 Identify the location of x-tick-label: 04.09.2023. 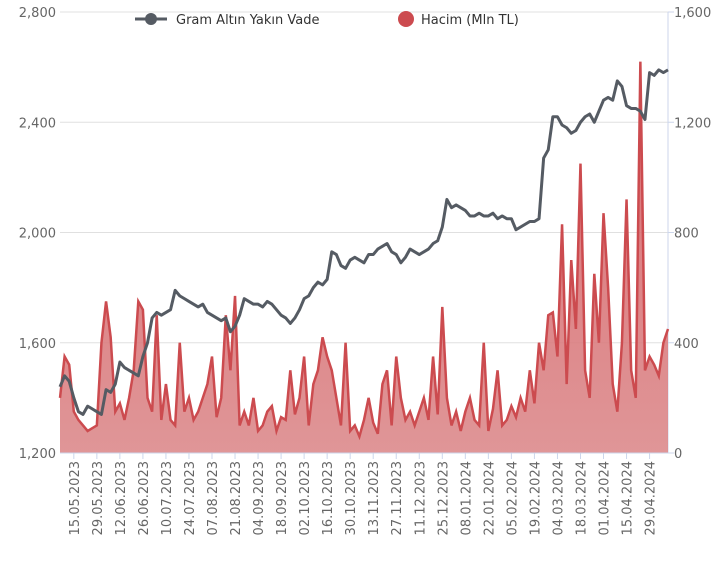
(259, 498).